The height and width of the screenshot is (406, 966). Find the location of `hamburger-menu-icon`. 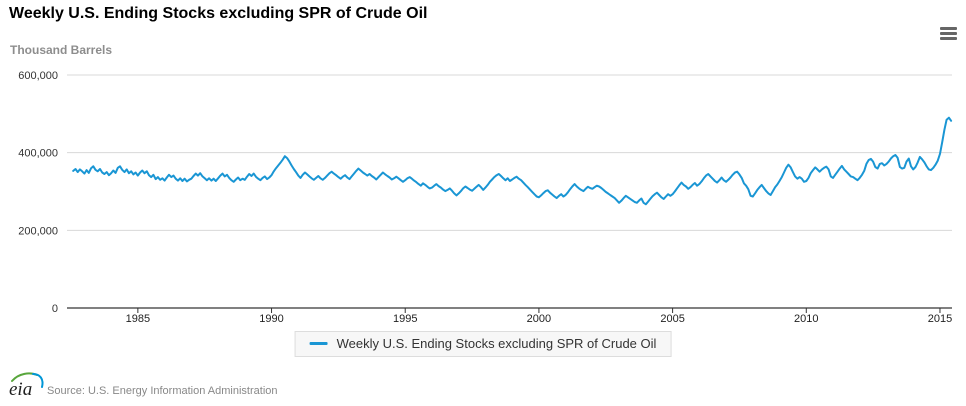

hamburger-menu-icon is located at coordinates (948, 33).